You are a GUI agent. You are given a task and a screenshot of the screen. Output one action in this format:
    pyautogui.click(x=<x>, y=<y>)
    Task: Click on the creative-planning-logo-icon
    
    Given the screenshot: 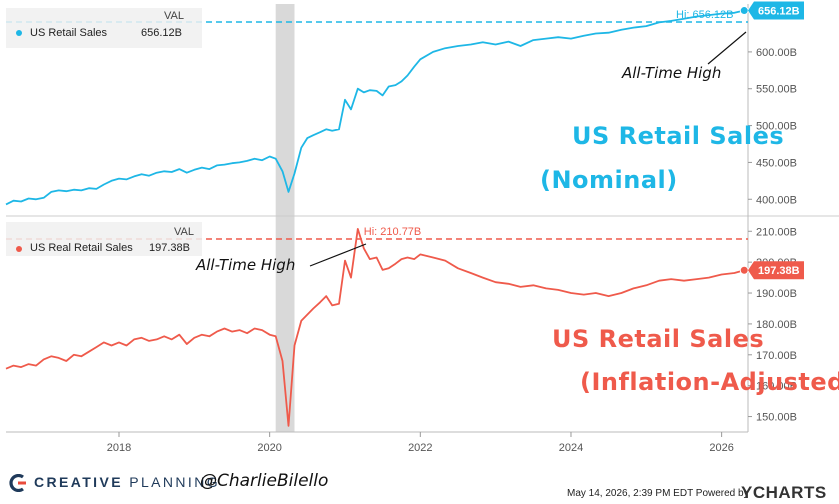 What is the action you would take?
    pyautogui.click(x=17, y=483)
    